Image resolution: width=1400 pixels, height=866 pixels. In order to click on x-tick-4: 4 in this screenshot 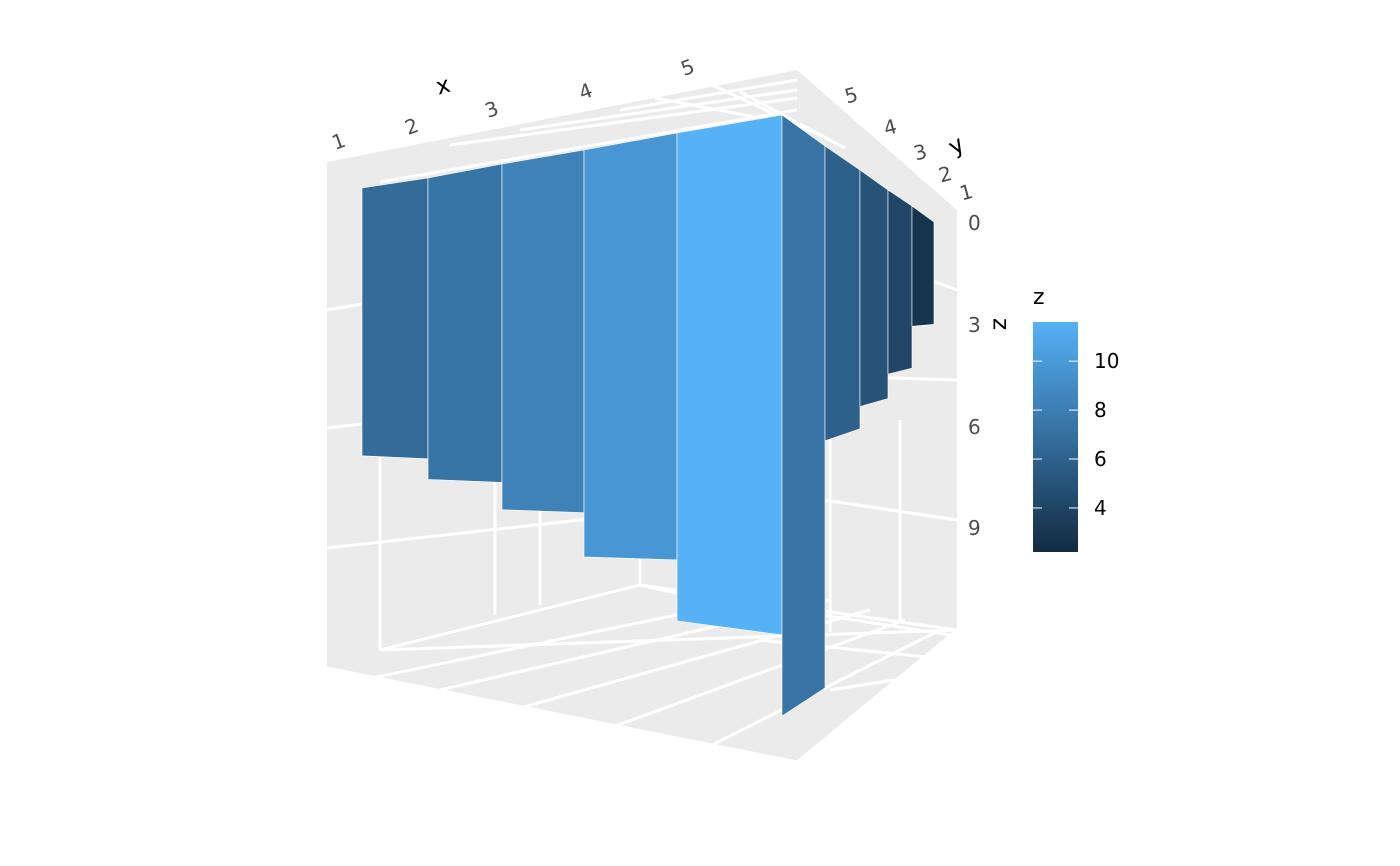, I will do `click(586, 91)`.